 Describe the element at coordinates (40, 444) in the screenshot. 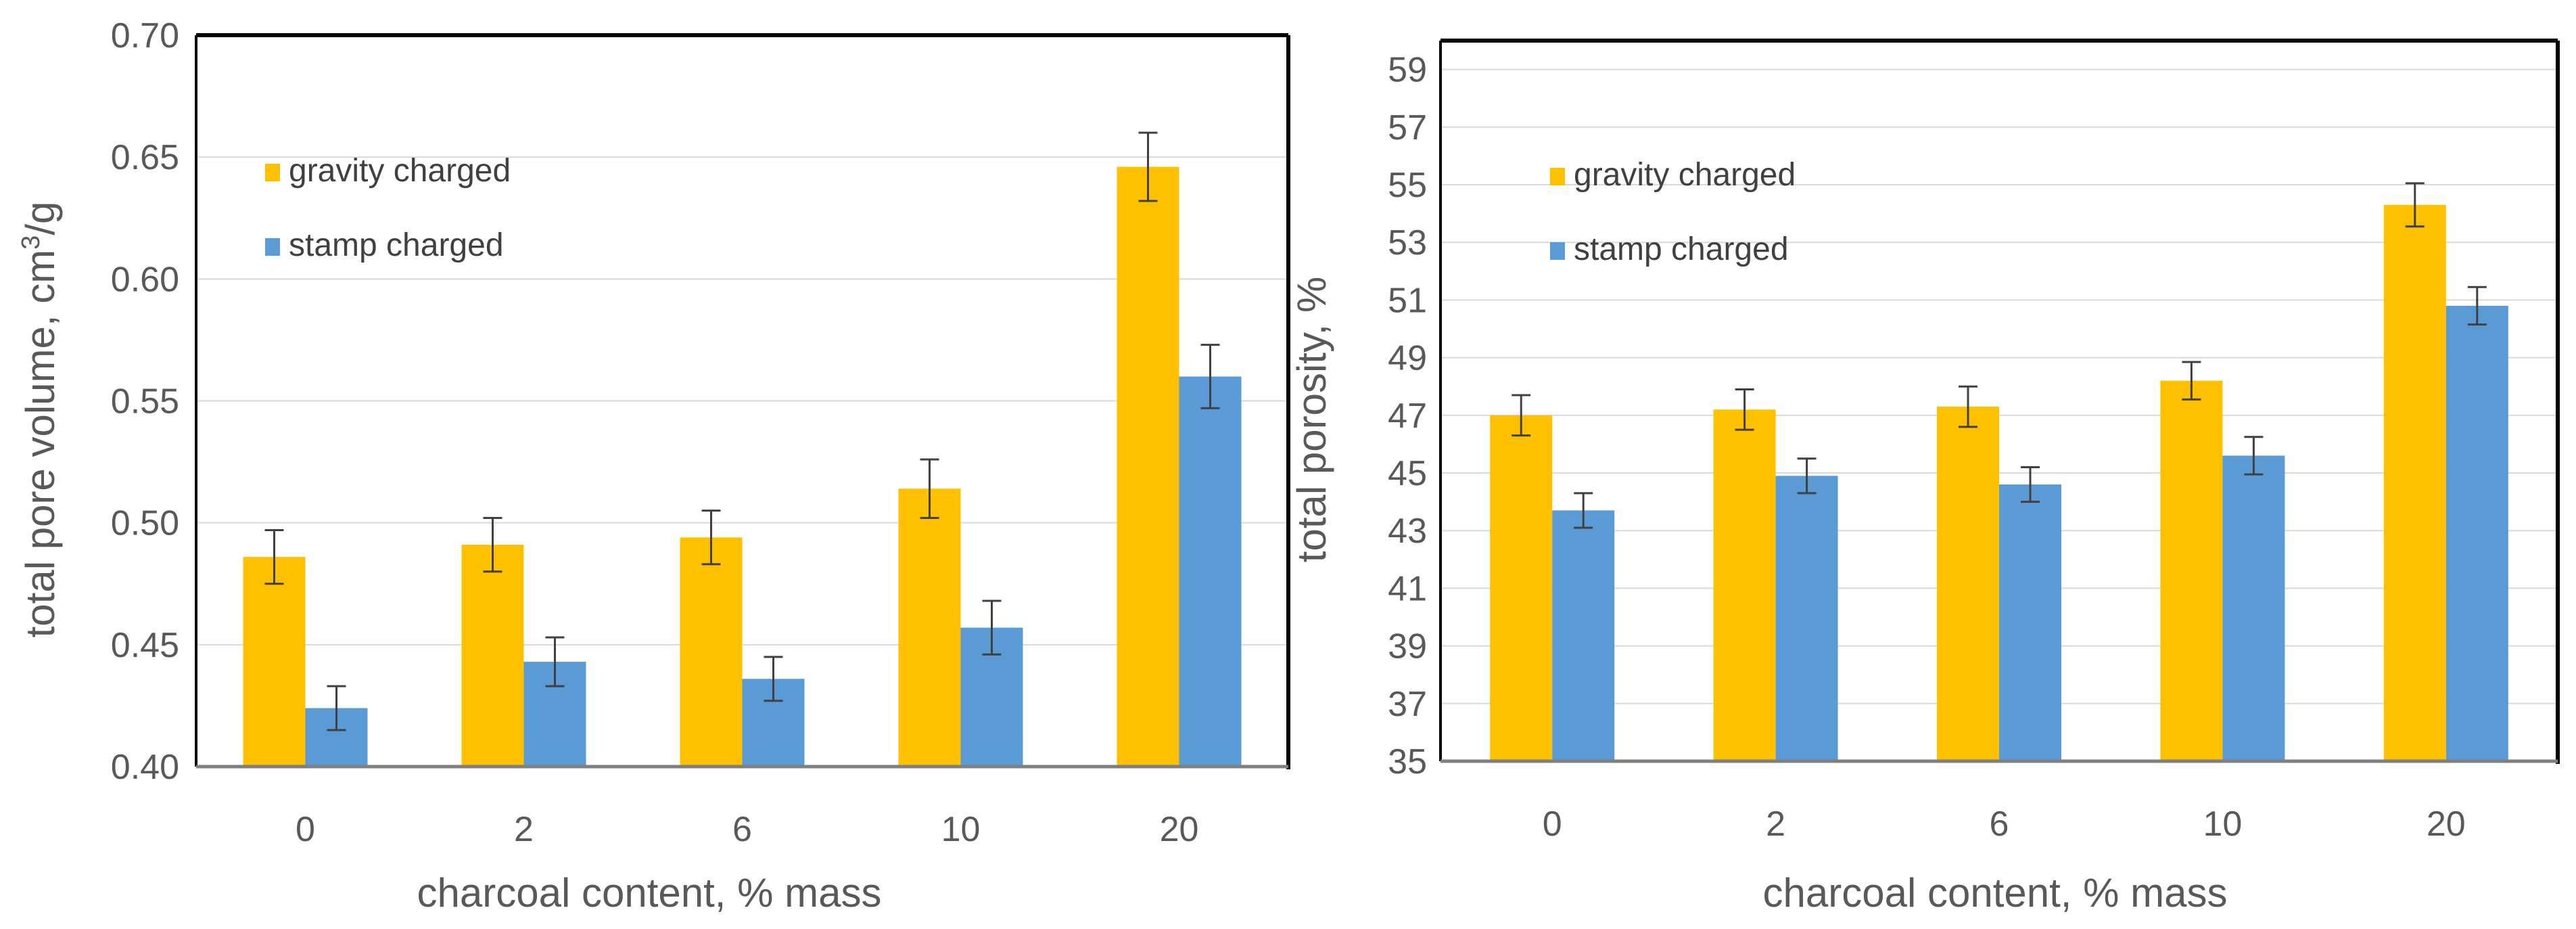

I see `y-axis-title-main: total pore volume, cm` at that location.